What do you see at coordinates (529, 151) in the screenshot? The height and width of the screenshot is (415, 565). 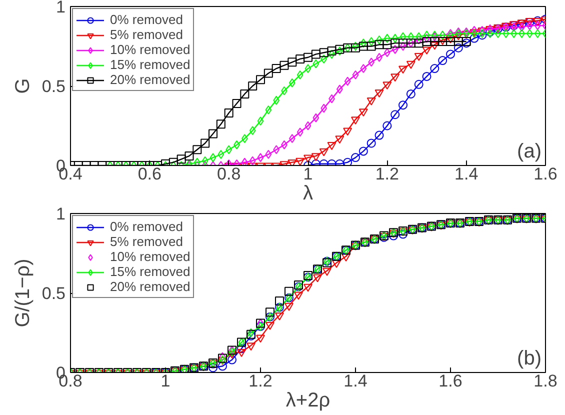 I see `annotation: (a)` at bounding box center [529, 151].